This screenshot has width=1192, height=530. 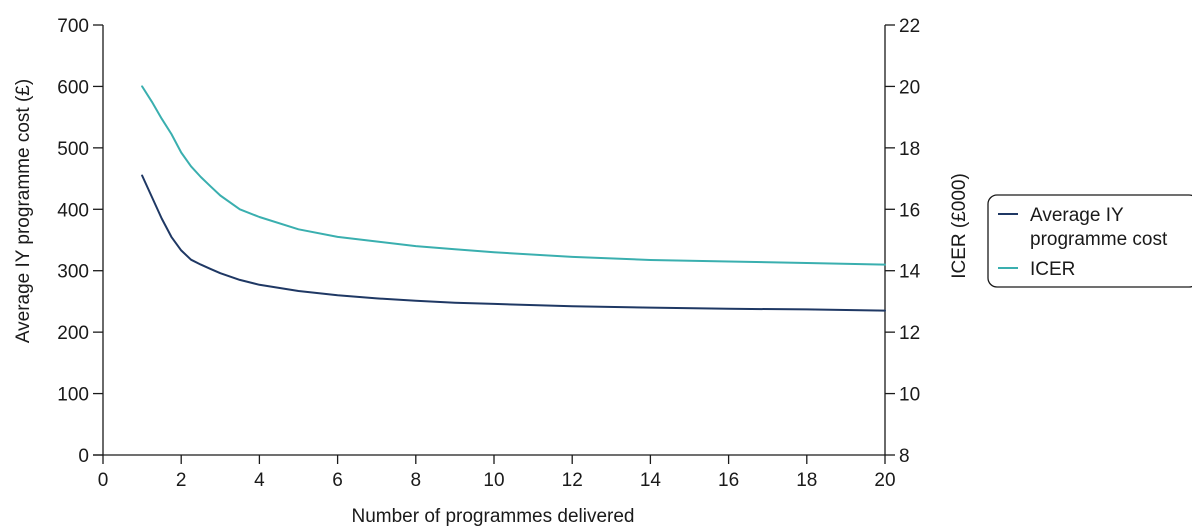 What do you see at coordinates (909, 87) in the screenshot?
I see `y-right-tick-label: 20` at bounding box center [909, 87].